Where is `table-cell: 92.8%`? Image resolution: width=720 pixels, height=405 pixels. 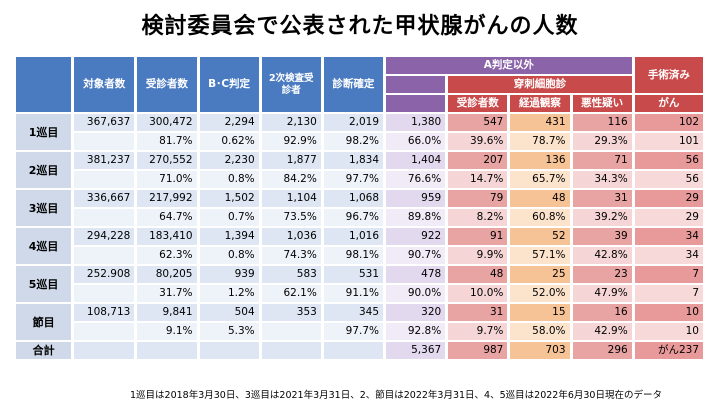 table-cell: 92.8% is located at coordinates (416, 331).